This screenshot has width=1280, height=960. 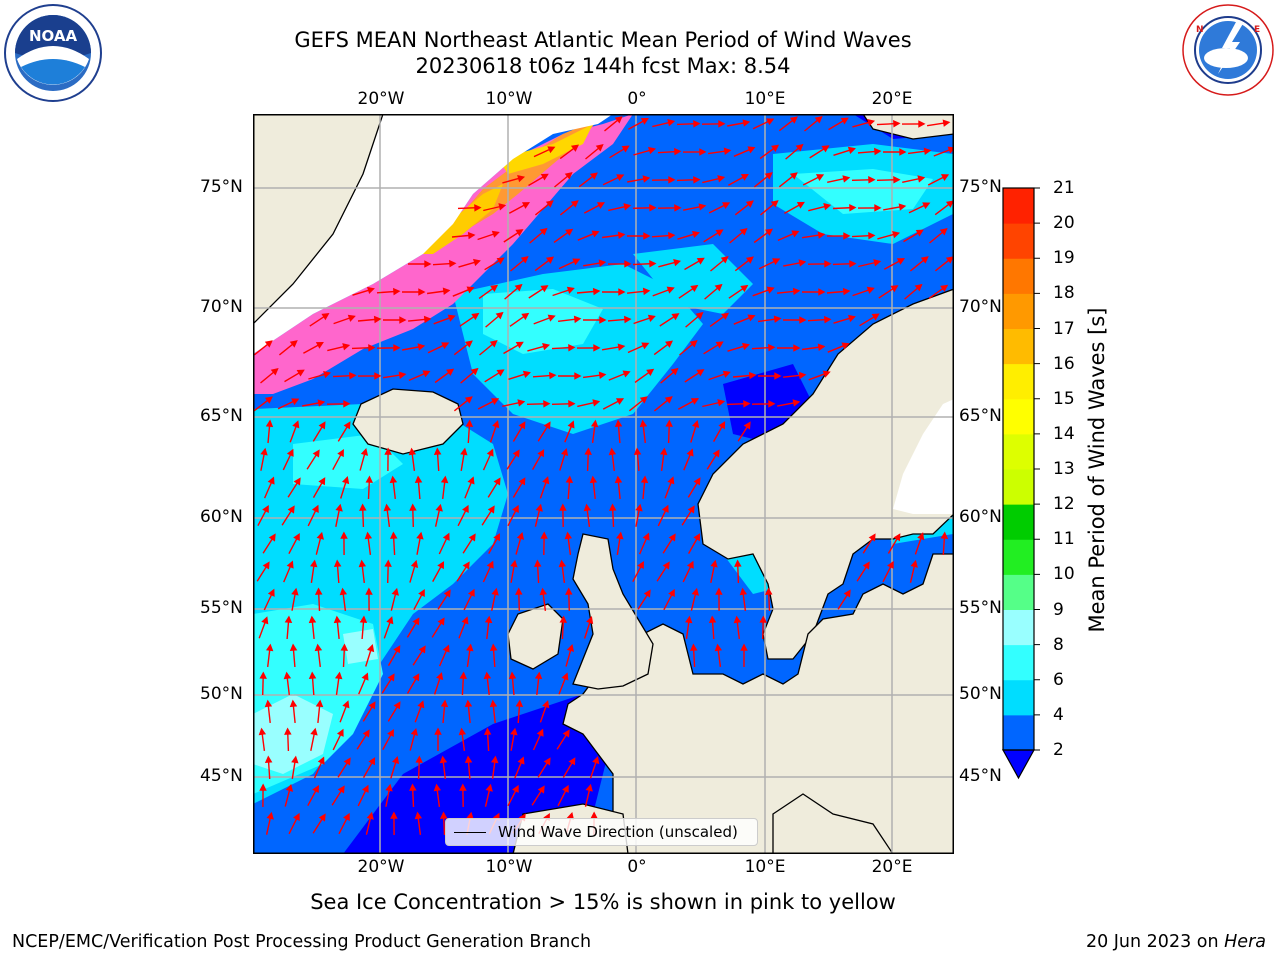 What do you see at coordinates (758, 703) in the screenshot?
I see `mainland-europe-land` at bounding box center [758, 703].